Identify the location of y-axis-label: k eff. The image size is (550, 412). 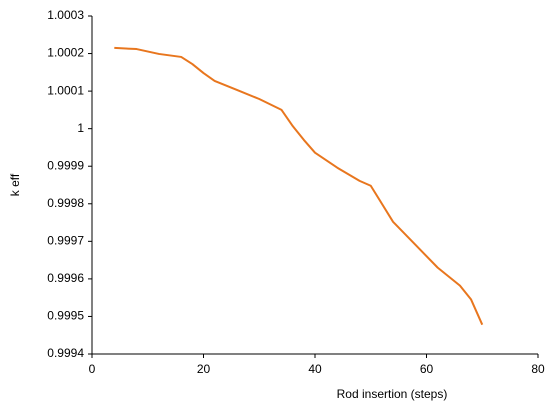
(15, 184).